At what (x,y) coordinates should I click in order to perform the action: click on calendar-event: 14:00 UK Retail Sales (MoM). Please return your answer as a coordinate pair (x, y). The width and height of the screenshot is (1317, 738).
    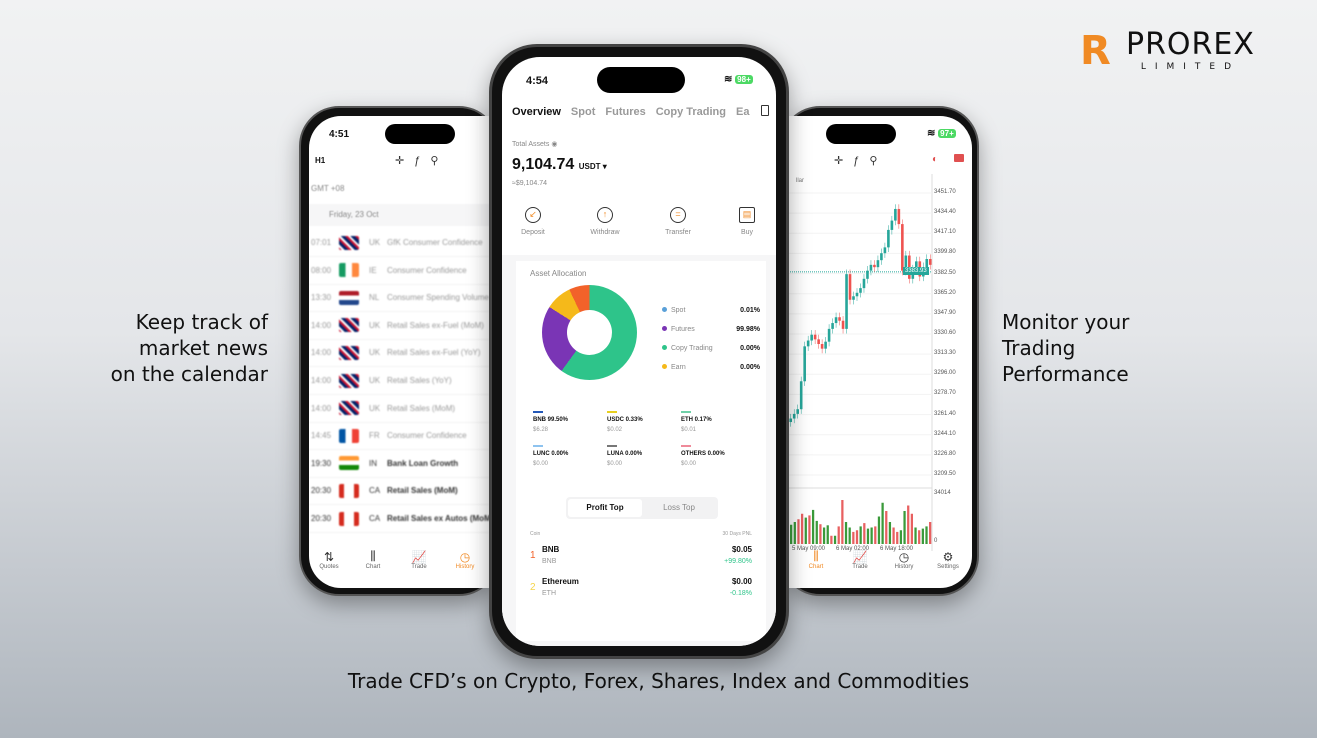
    Looking at the image, I should click on (404, 409).